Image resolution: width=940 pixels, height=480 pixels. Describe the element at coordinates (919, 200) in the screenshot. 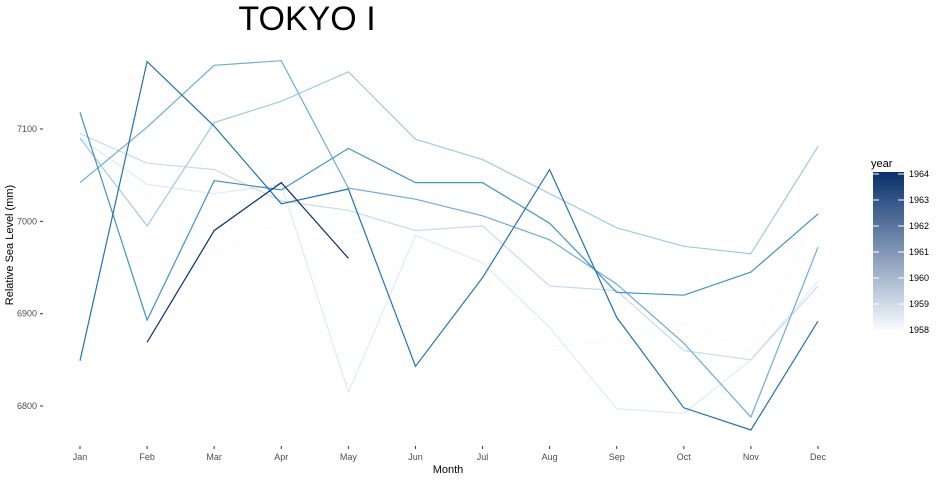

I see `legend-label: 1963` at that location.